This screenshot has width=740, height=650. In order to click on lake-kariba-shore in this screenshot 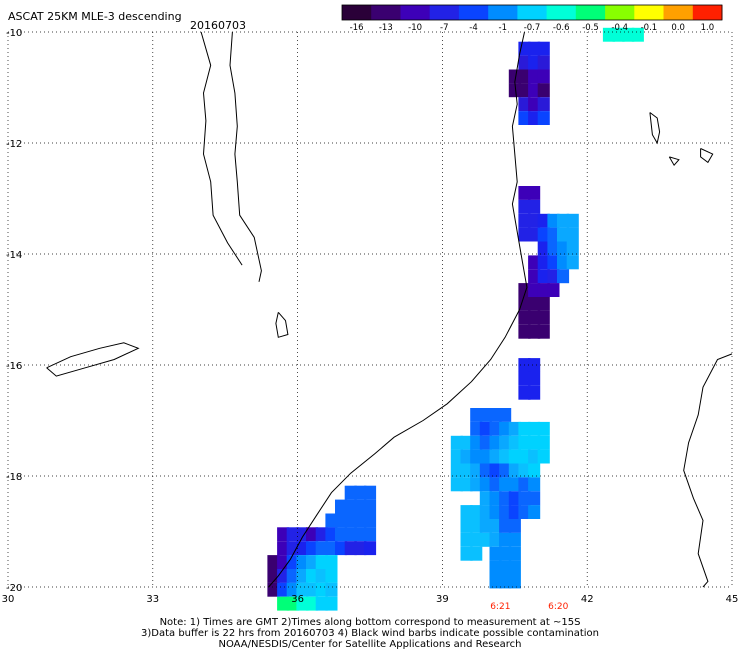, I will do `click(93, 359)`.